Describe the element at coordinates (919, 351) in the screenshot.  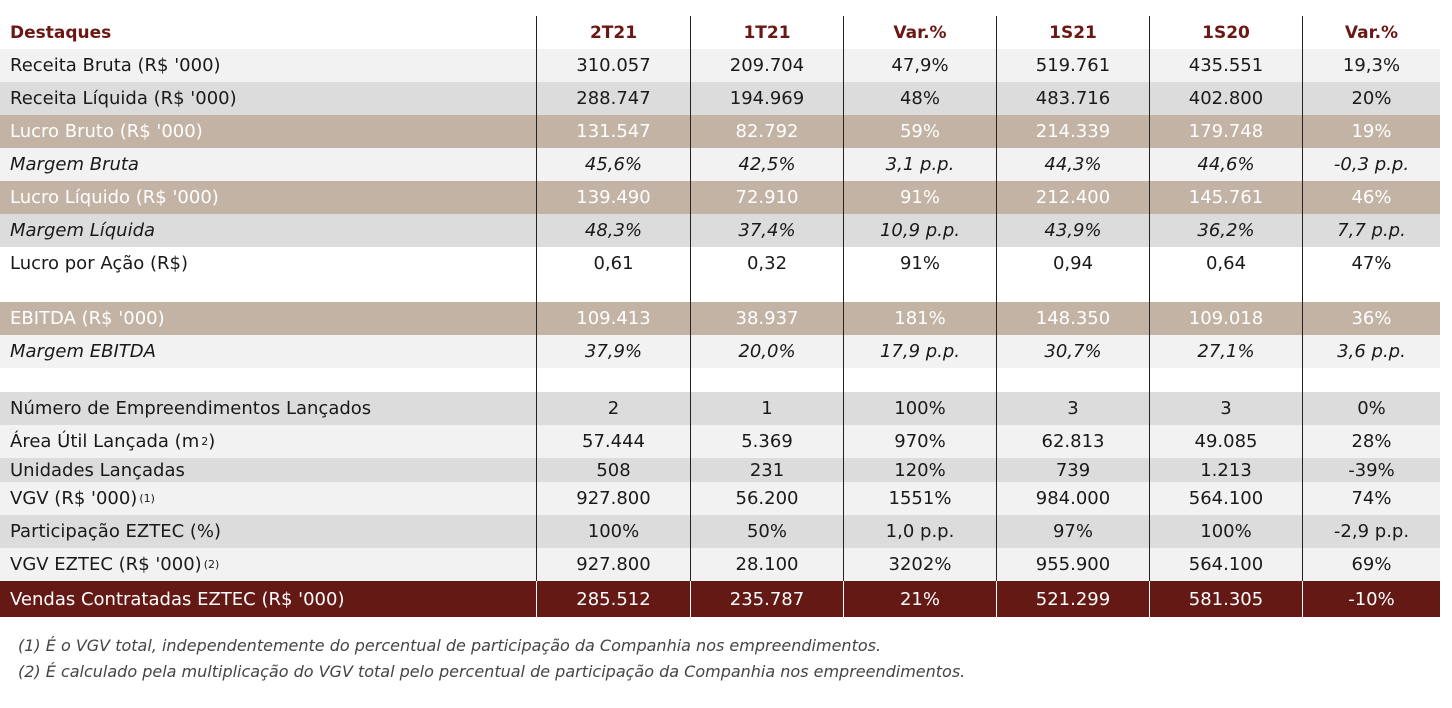
I see `table-cell: 17,9 p.p.` at that location.